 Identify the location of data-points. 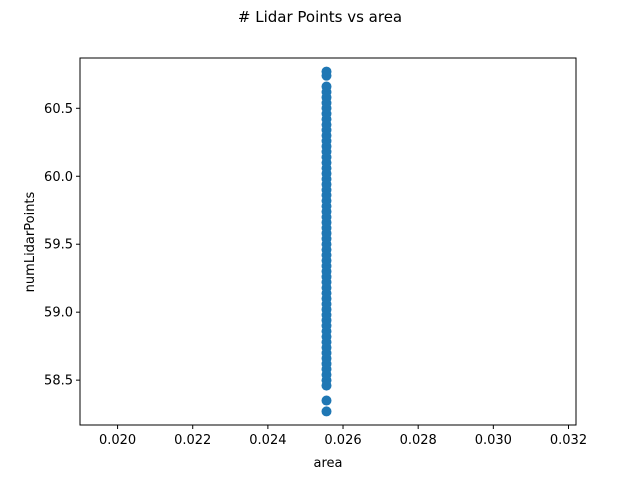
(326, 241).